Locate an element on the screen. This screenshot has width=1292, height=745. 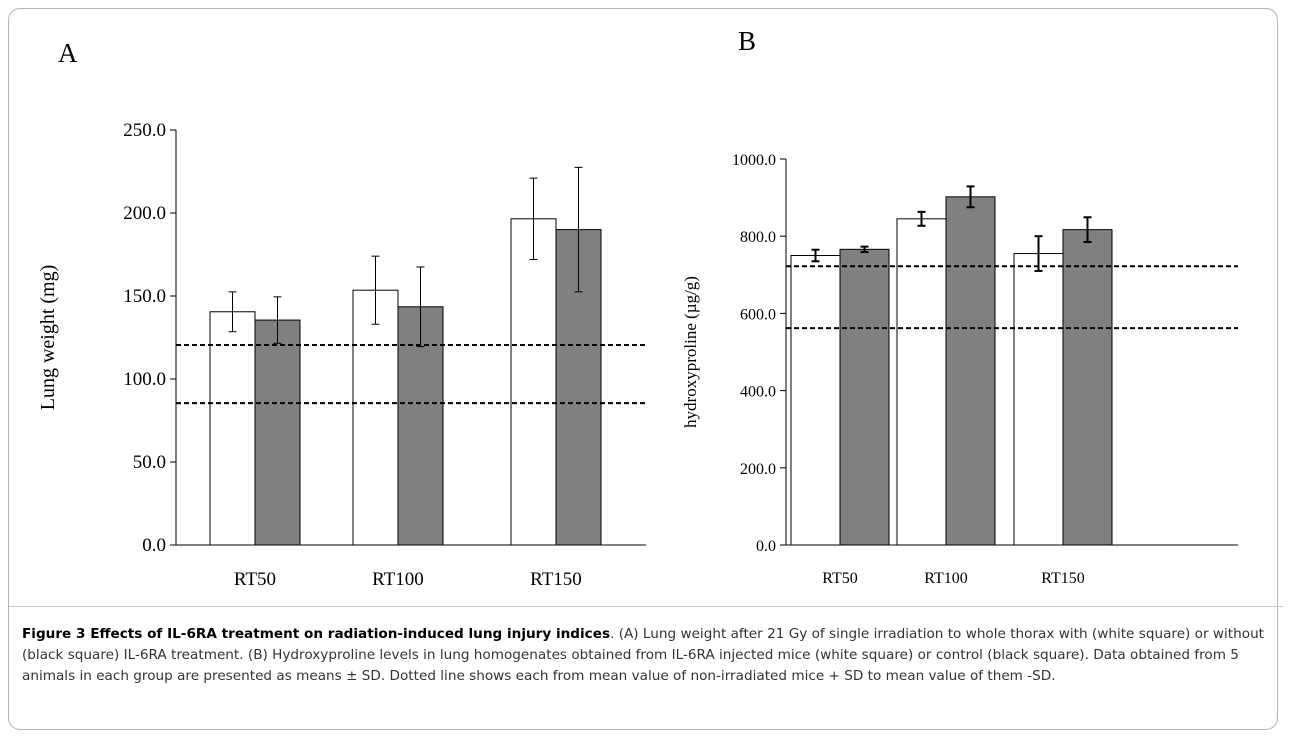
panel-b-label: B is located at coordinates (747, 41).